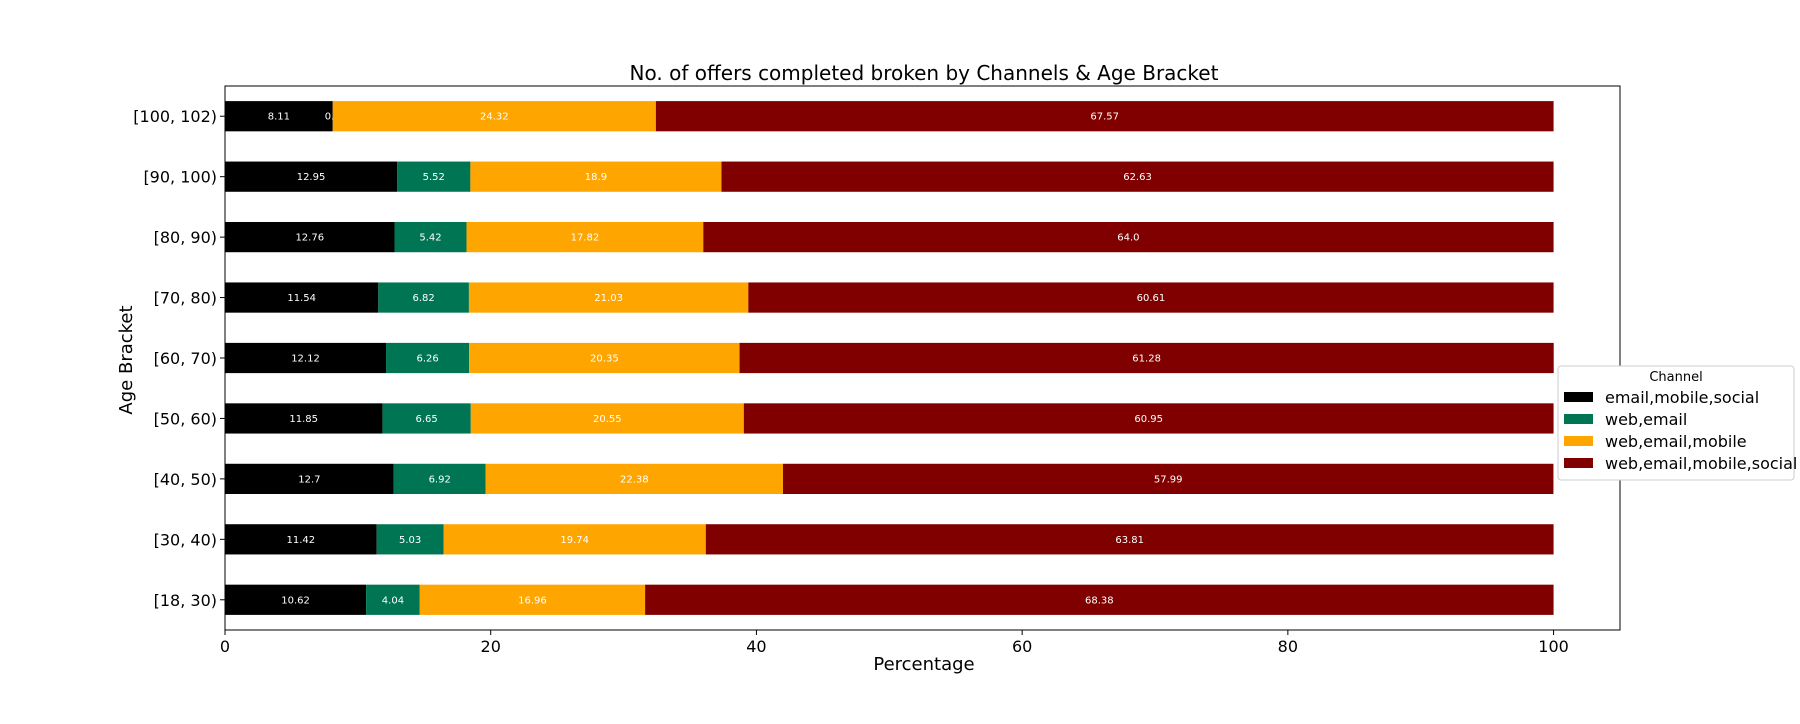 Image resolution: width=1800 pixels, height=724 pixels. I want to click on bar-value-label: 6.92, so click(440, 479).